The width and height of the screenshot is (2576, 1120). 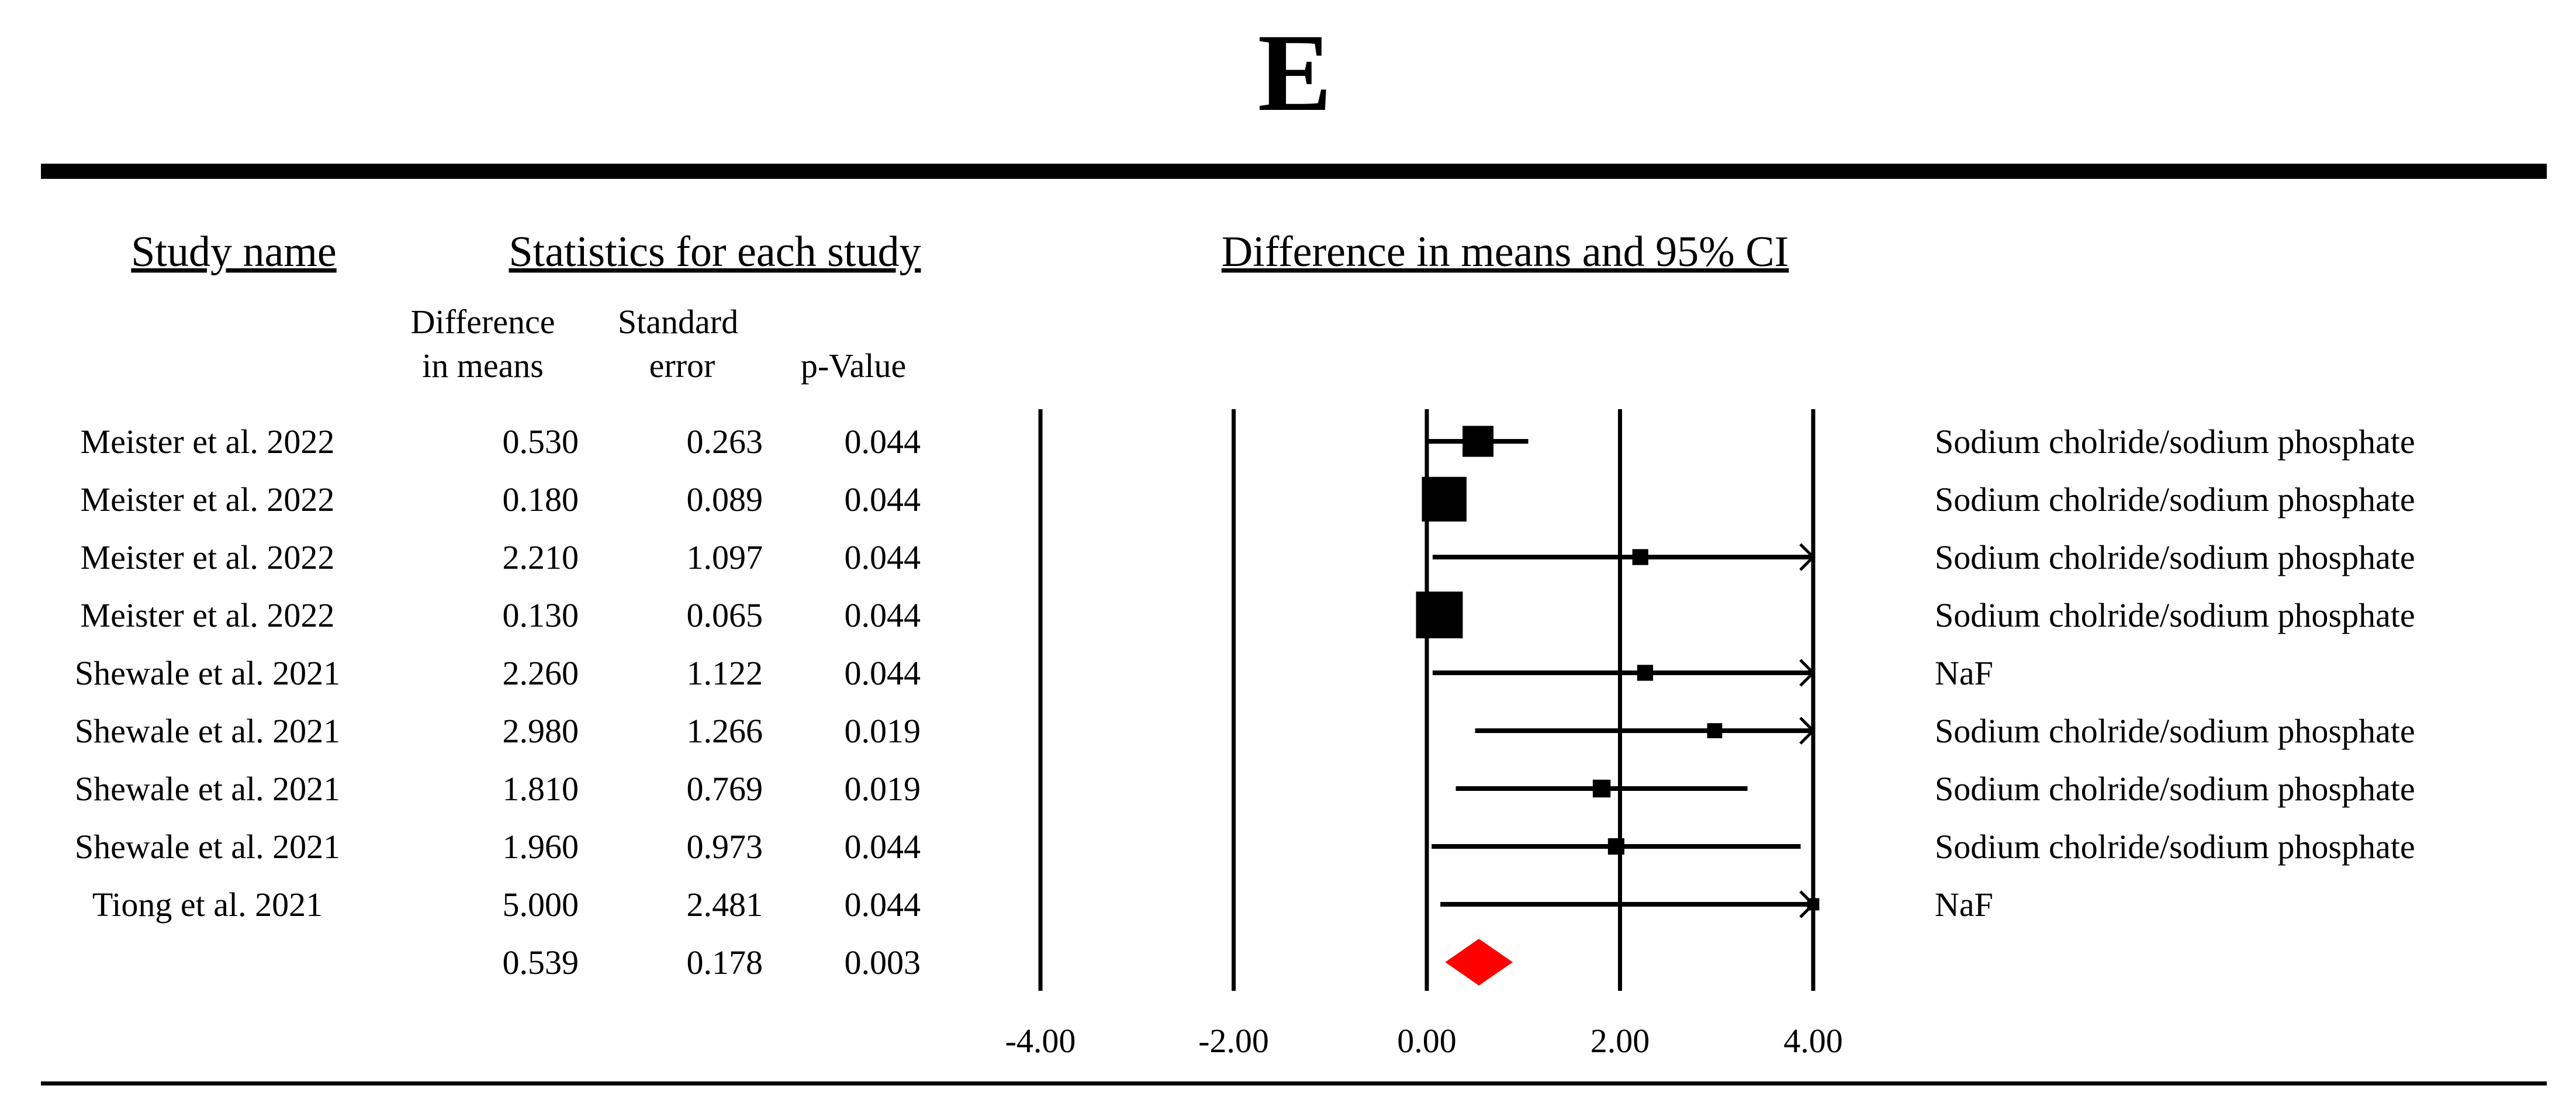 I want to click on se-value: 2.481, so click(x=725, y=905).